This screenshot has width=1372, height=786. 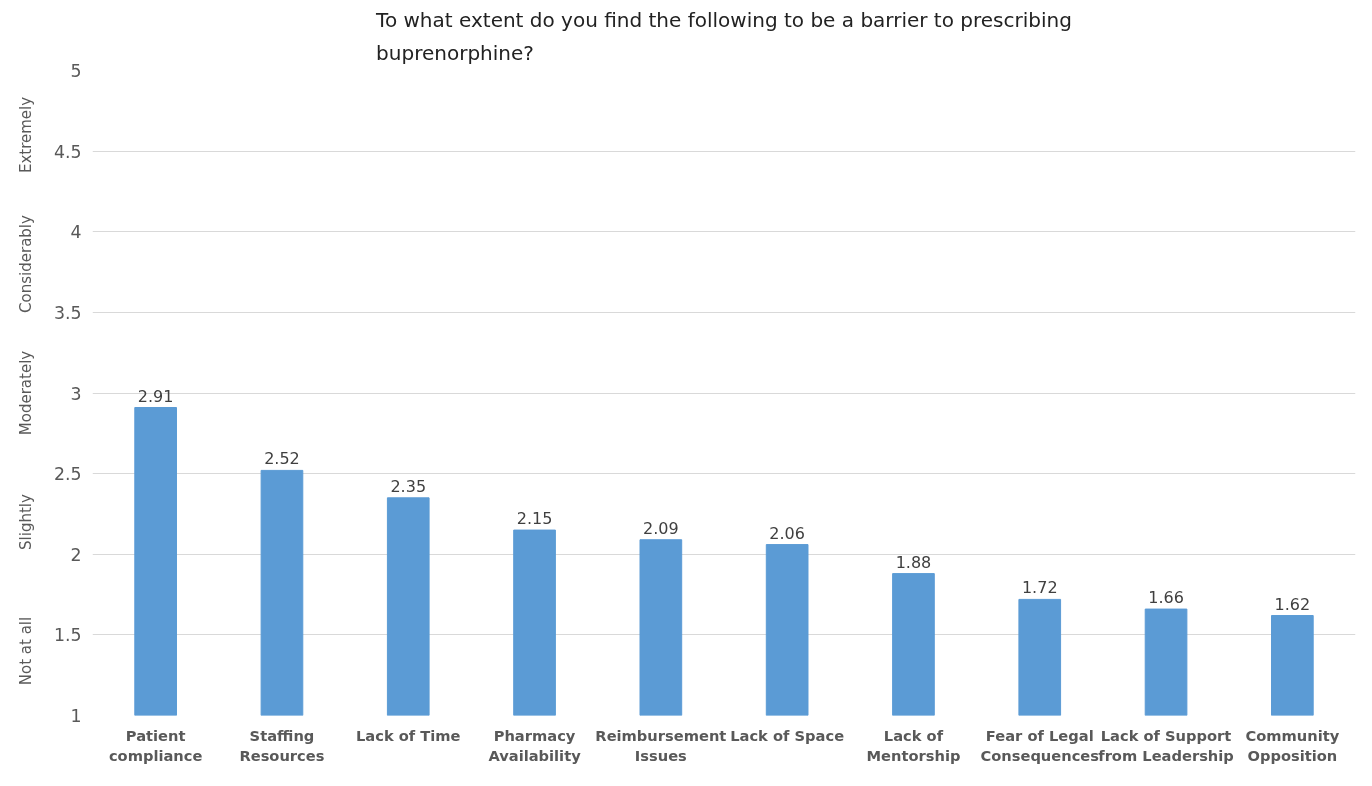 I want to click on data-label: 2.06, so click(x=787, y=533).